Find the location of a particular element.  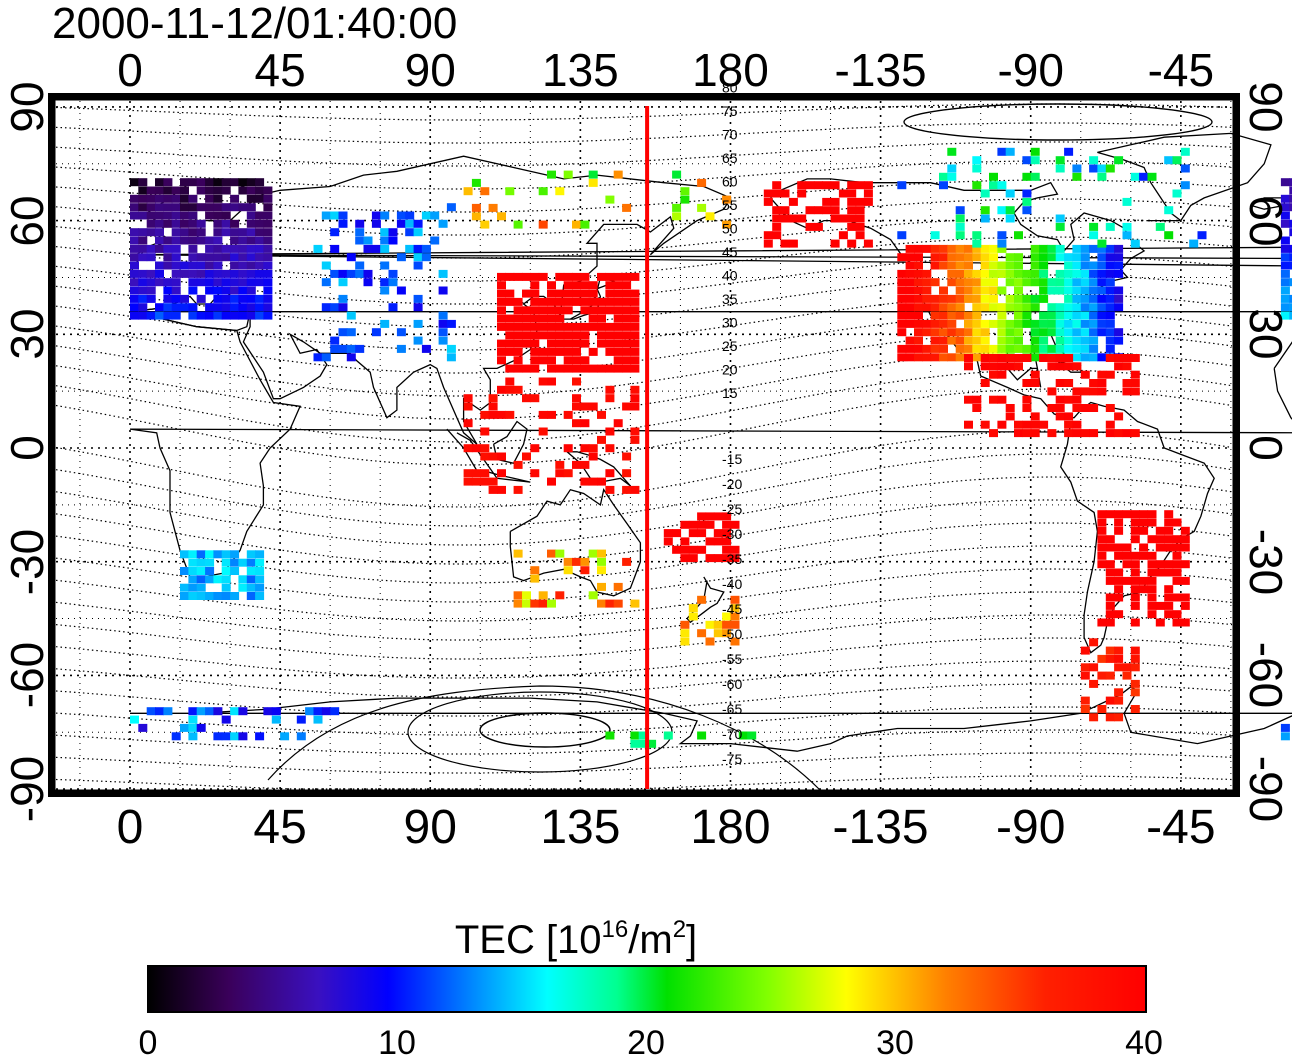

contour-label: 30 is located at coordinates (730, 323).